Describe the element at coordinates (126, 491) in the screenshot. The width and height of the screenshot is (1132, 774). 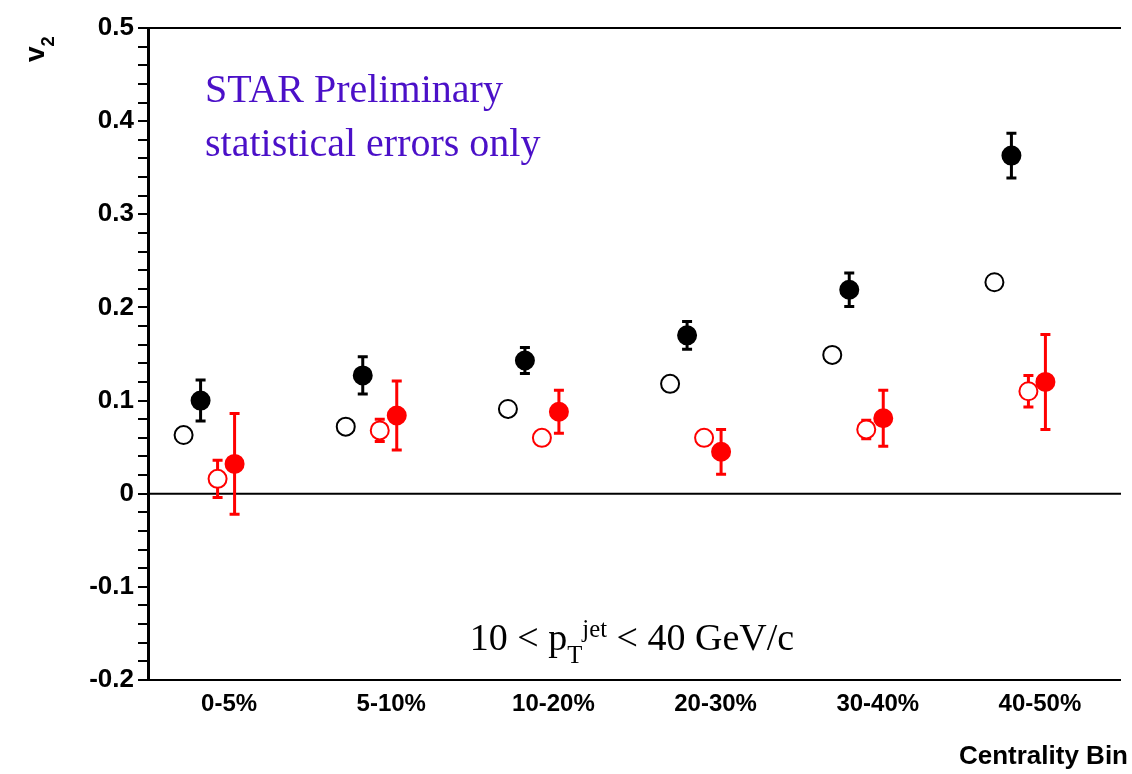
I see `y-tick-label: 0` at that location.